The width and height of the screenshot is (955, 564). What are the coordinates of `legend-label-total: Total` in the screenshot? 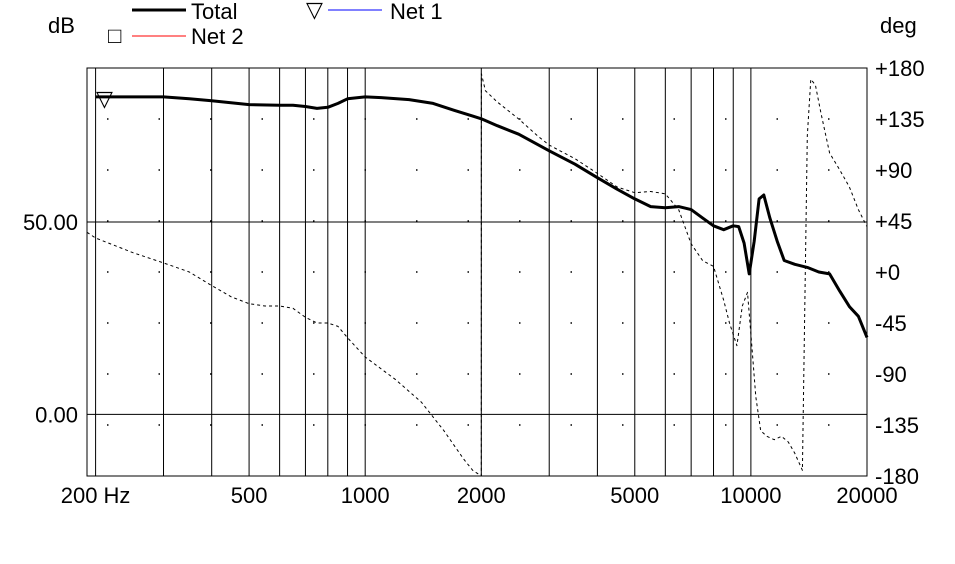 It's located at (214, 12).